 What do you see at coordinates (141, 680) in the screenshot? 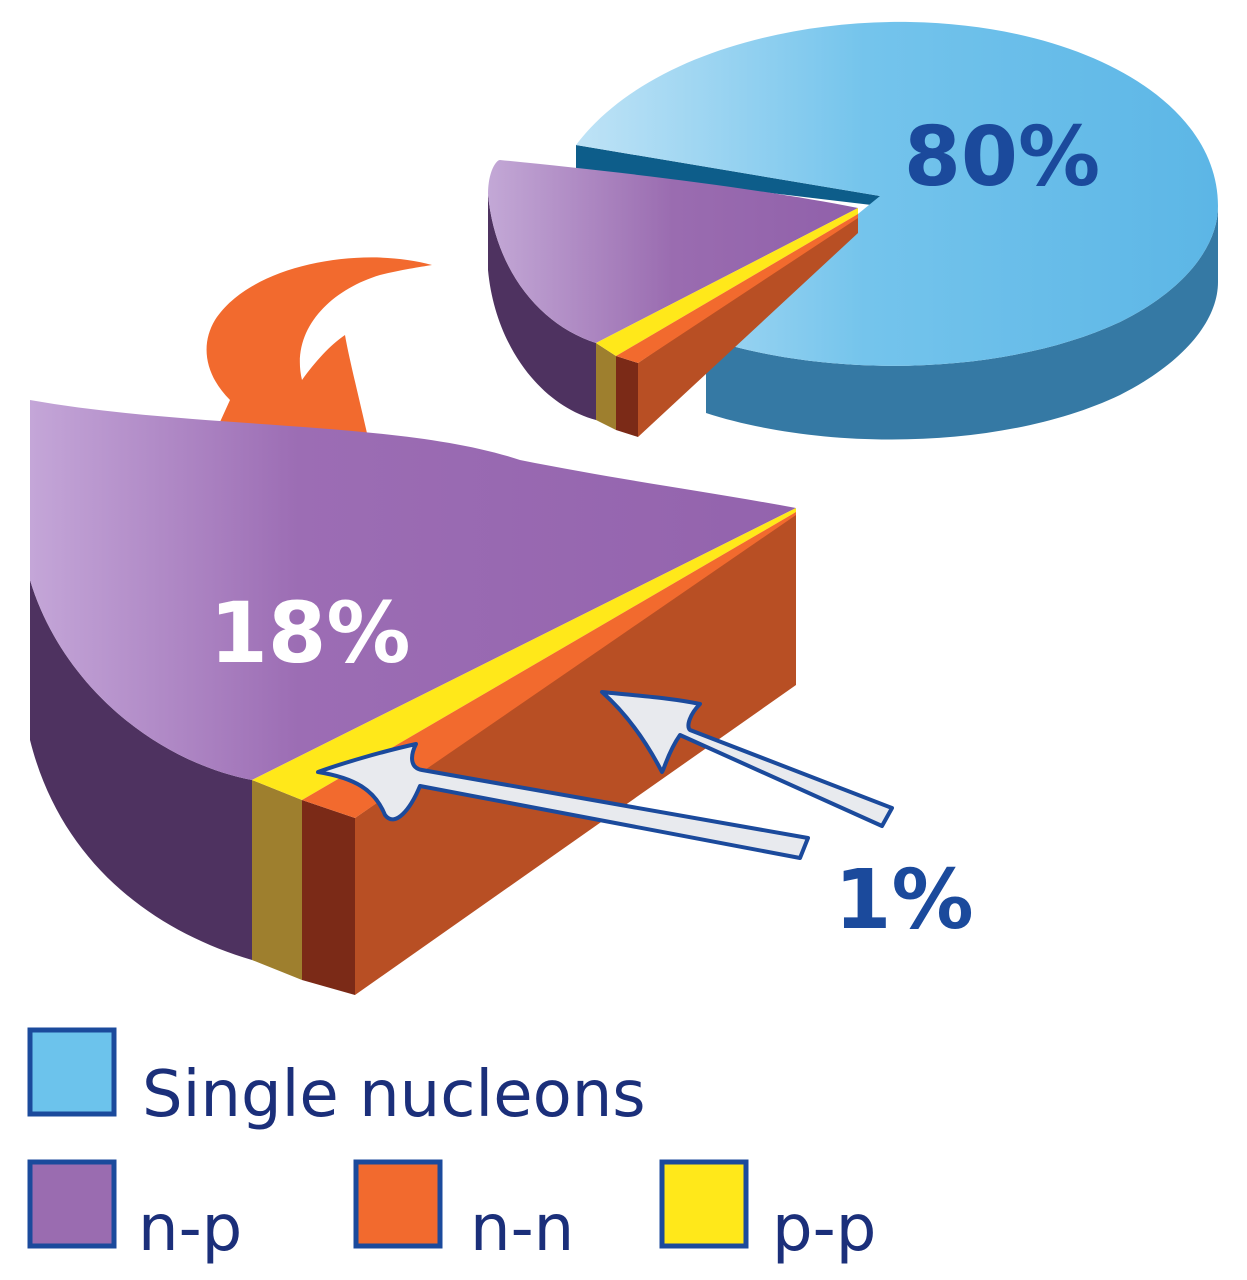
I see `detail-np-side` at bounding box center [141, 680].